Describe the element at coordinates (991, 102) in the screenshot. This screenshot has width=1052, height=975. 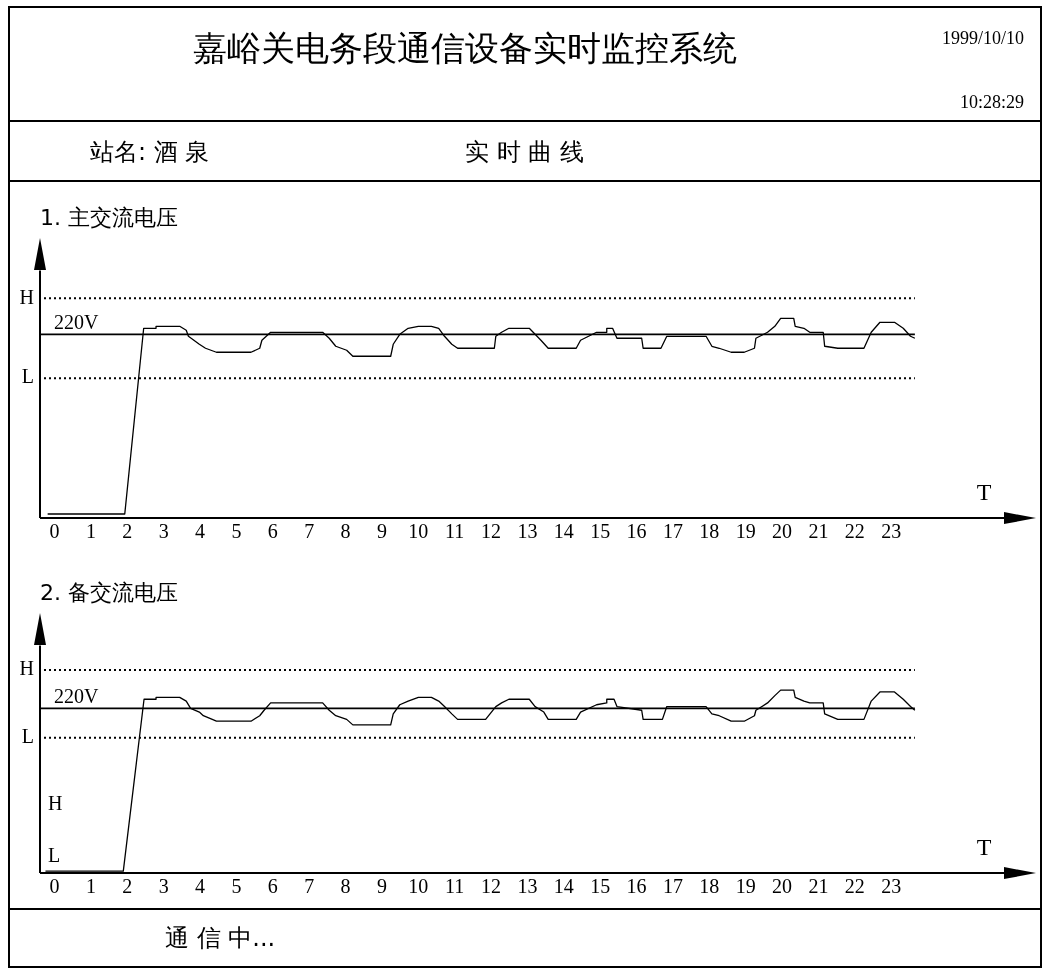
I see `text: 10:28:29` at that location.